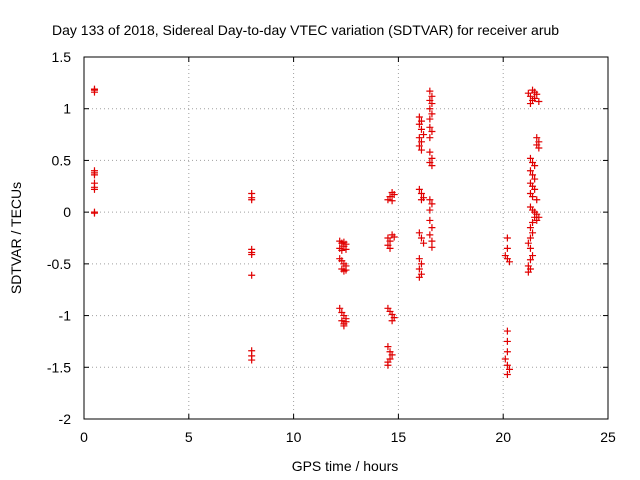 The width and height of the screenshot is (640, 480). I want to click on y-tick-label: -0.5, so click(59, 264).